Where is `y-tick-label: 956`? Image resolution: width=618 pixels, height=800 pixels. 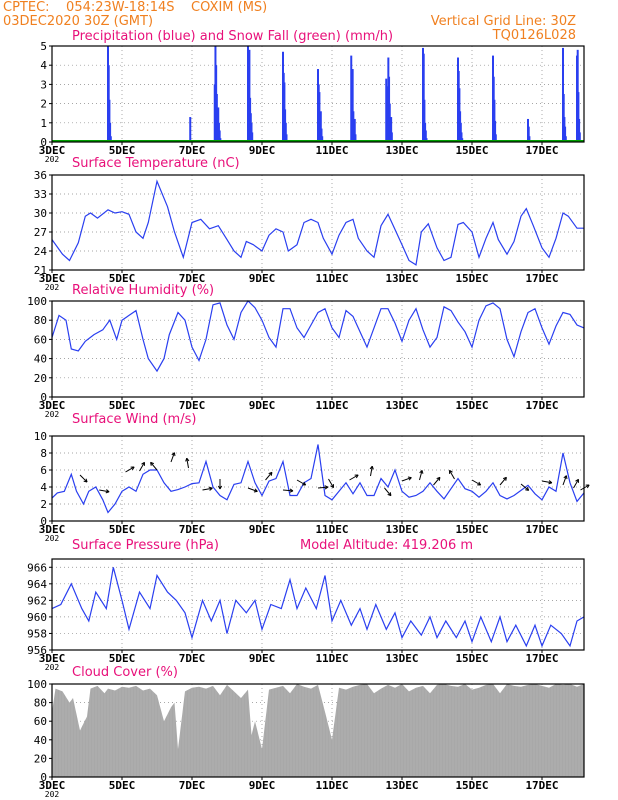
y-tick-label: 956 is located at coordinates (37, 650).